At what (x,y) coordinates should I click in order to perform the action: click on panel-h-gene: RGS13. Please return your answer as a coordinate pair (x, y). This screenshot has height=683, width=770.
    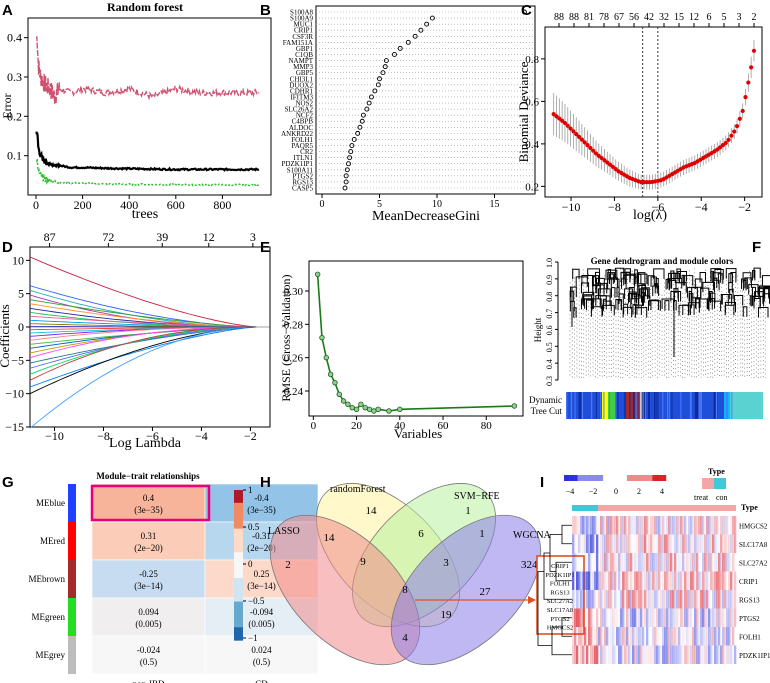
    Looking at the image, I should click on (559, 592).